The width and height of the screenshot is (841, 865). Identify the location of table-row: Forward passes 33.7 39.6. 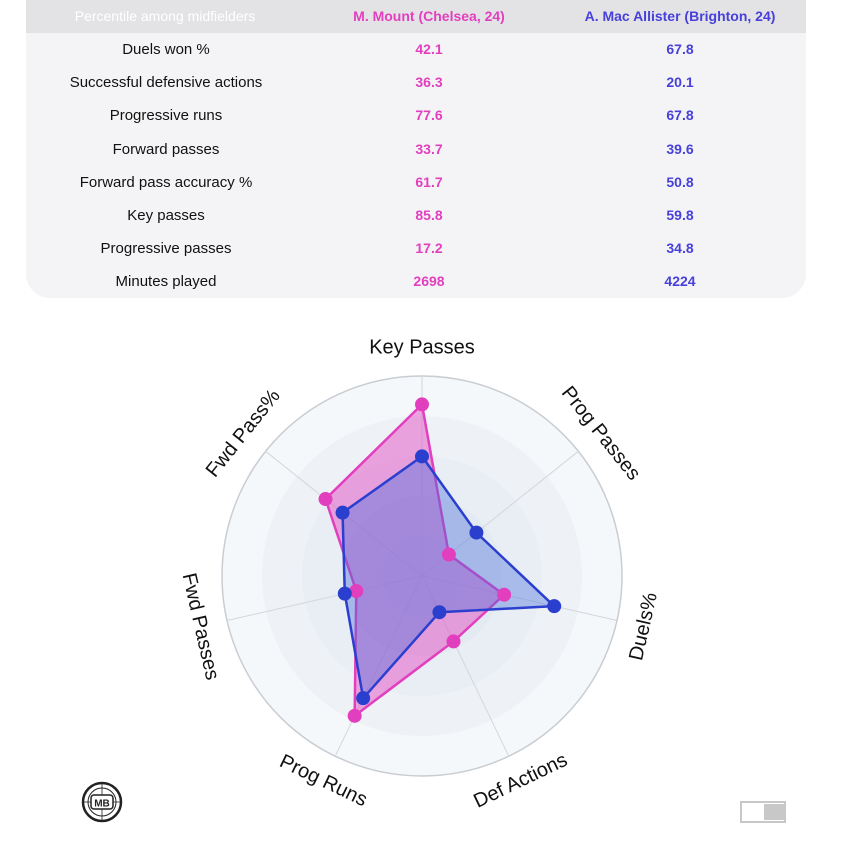
(416, 149).